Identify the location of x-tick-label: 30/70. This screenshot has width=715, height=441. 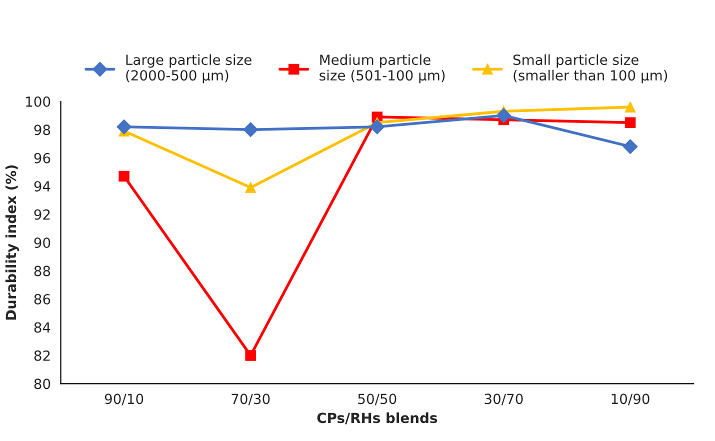
(503, 400).